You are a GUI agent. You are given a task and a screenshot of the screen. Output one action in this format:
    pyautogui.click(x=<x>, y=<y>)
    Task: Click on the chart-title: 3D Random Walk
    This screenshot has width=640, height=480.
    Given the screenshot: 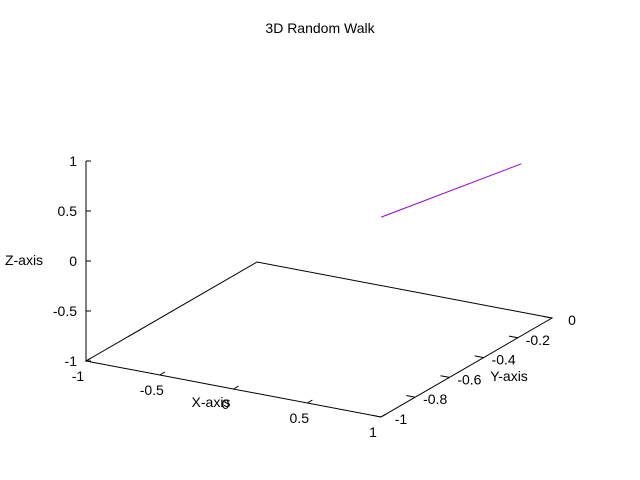 What is the action you would take?
    pyautogui.click(x=320, y=28)
    